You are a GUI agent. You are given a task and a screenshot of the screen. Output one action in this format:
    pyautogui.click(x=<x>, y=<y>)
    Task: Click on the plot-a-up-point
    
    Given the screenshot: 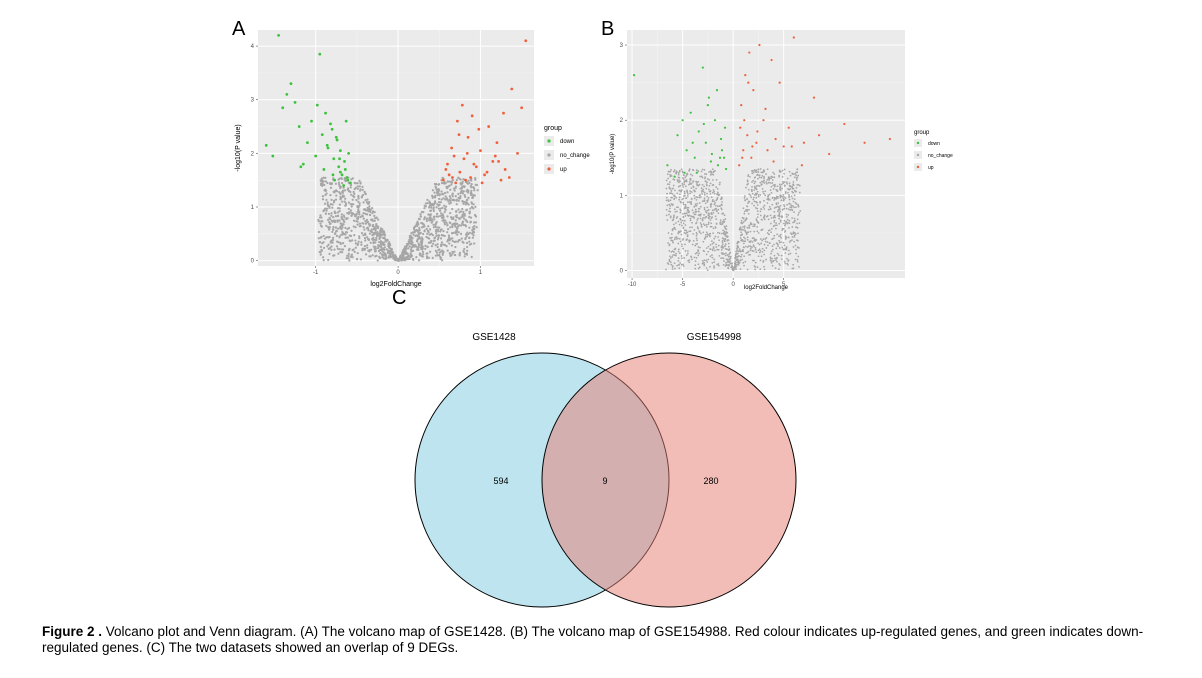 What is the action you would take?
    pyautogui.click(x=460, y=172)
    